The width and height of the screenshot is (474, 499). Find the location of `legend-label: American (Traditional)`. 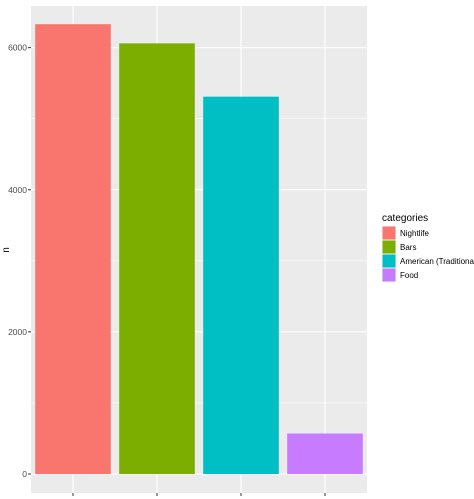

legend-label: American (Traditional) is located at coordinates (437, 261).